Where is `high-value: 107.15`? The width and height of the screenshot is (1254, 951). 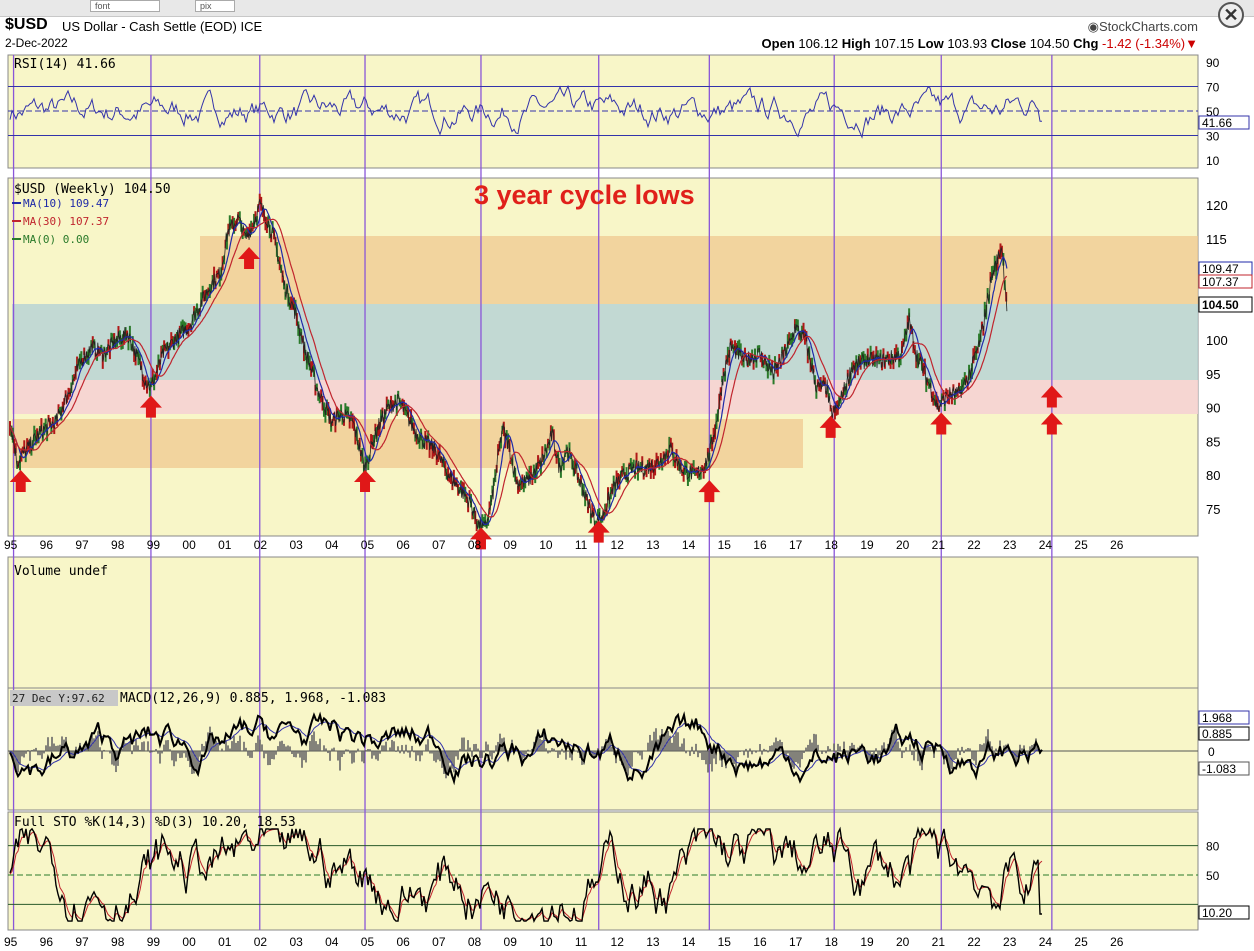
high-value: 107.15 is located at coordinates (894, 43).